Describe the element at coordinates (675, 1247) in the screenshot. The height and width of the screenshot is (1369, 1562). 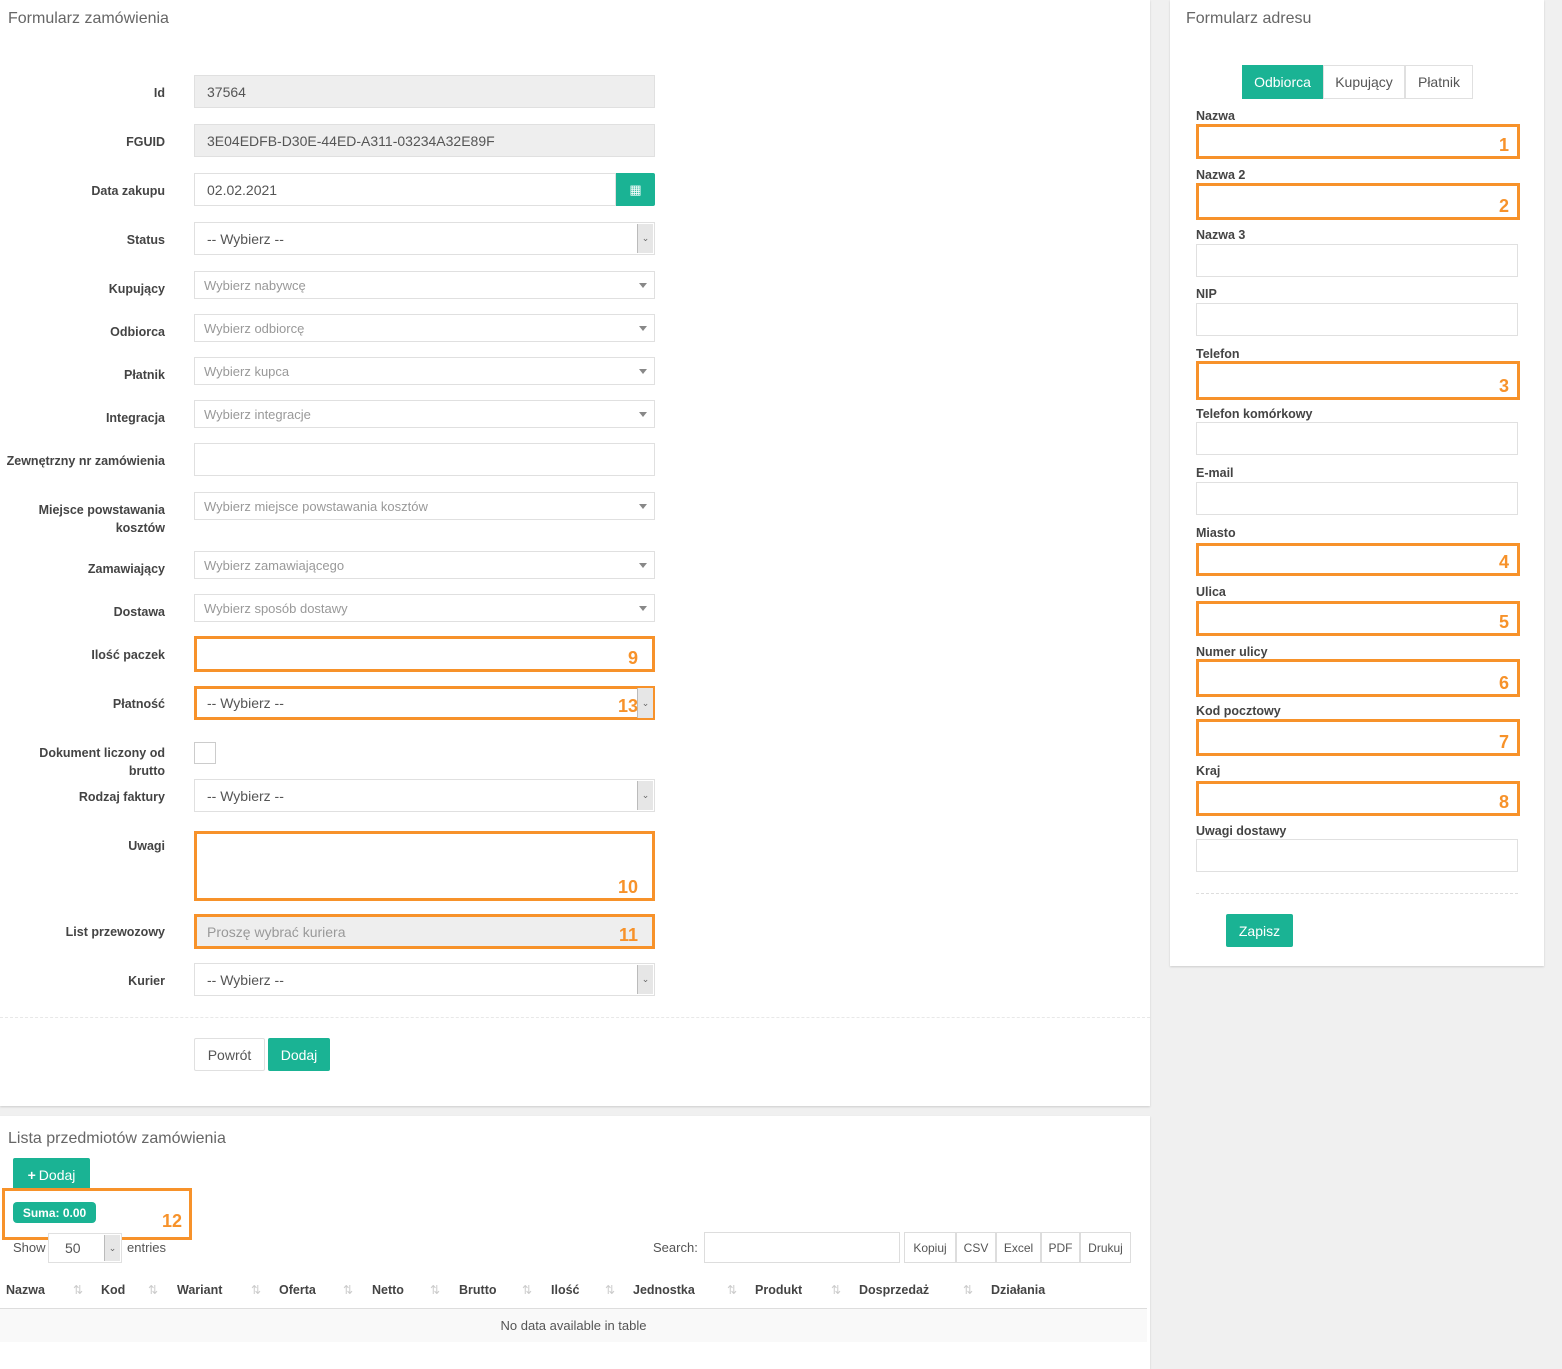
I see `search-label: Search:` at that location.